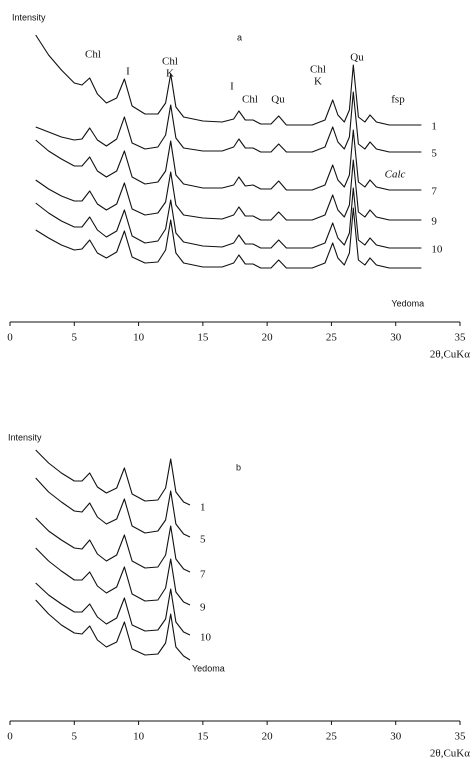  I want to click on panel-label: b, so click(238, 467).